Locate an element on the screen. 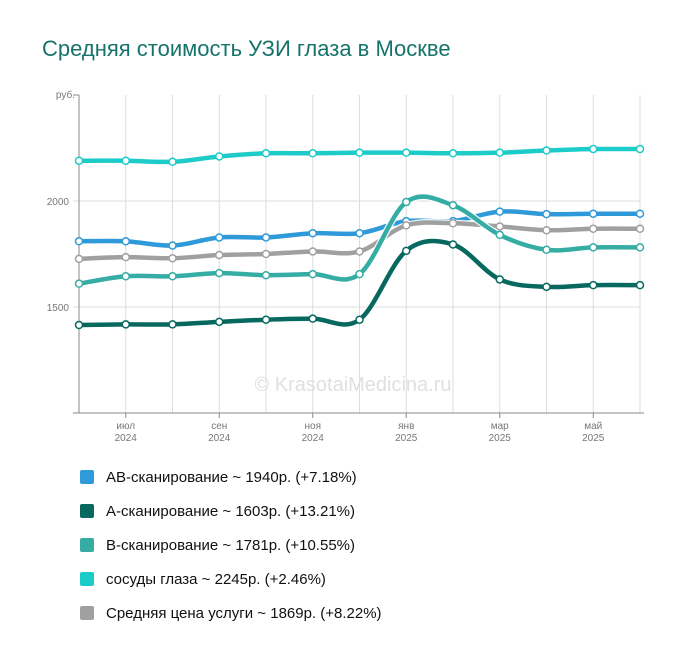 The height and width of the screenshot is (659, 700). y-axis-unit: руб. is located at coordinates (65, 95).